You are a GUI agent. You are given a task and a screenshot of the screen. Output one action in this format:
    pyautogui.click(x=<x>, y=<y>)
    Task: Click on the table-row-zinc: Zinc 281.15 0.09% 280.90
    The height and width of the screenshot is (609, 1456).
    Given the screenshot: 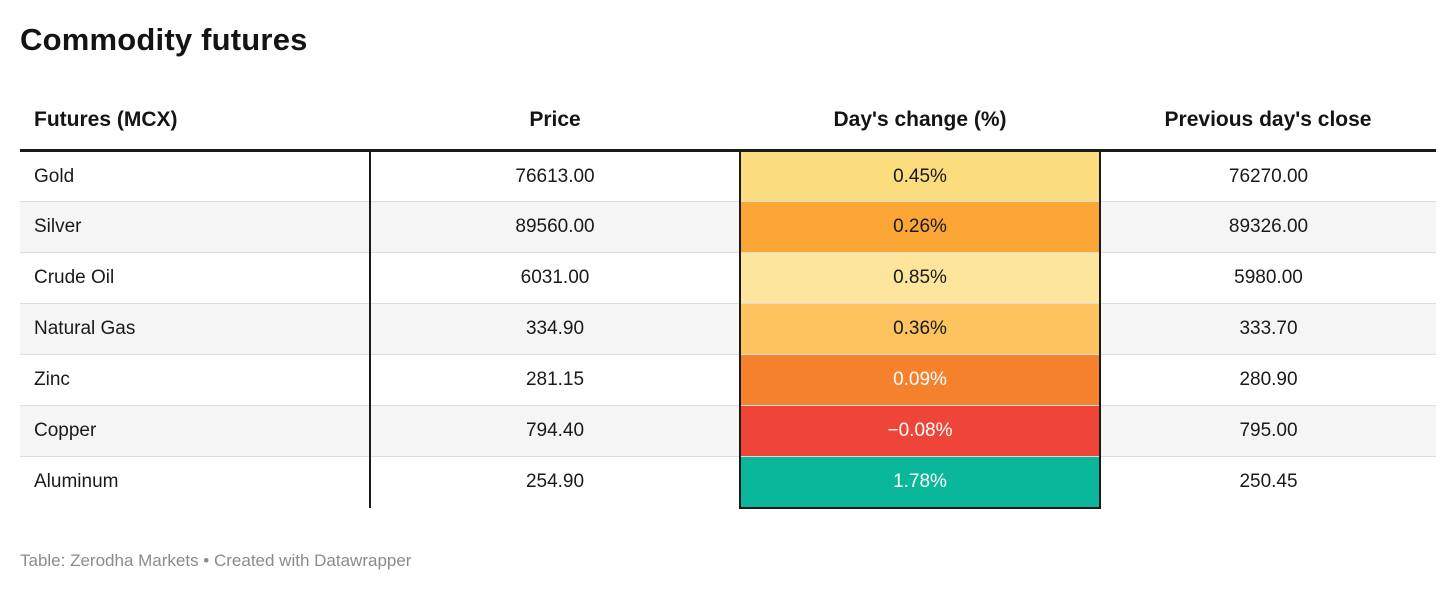 What is the action you would take?
    pyautogui.click(x=728, y=380)
    